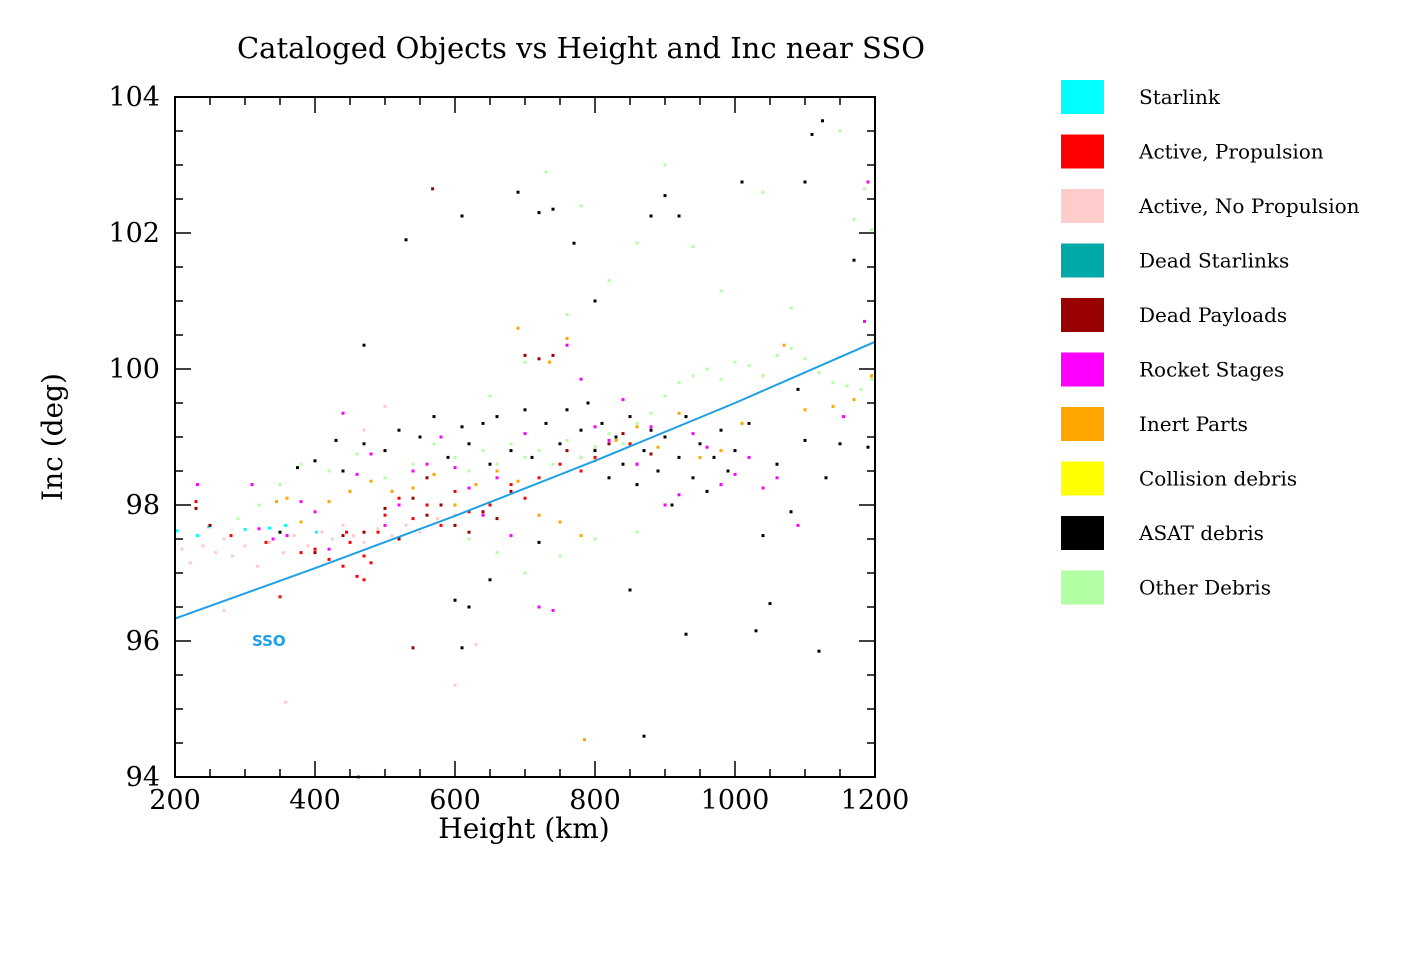  I want to click on legend-label-active-propulsion: Active, Propulsion, so click(1231, 152).